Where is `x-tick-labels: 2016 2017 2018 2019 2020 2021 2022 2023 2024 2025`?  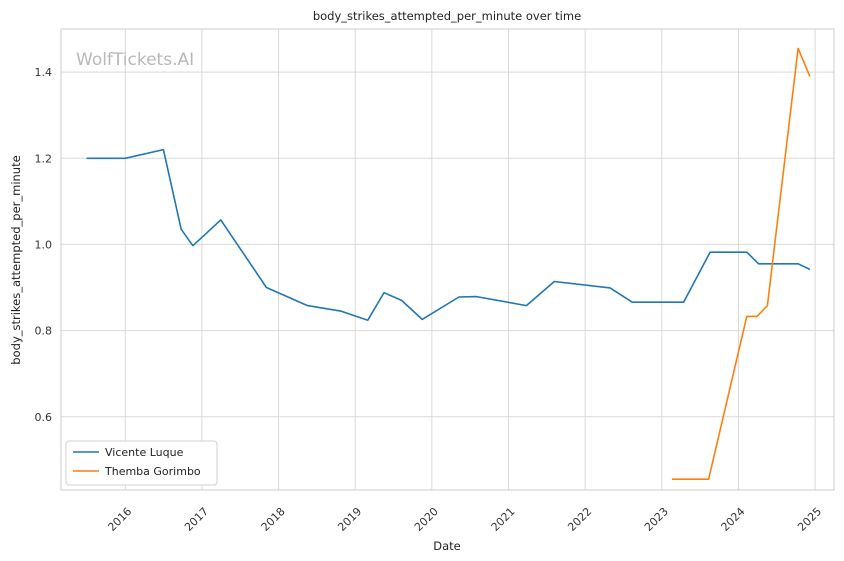 x-tick-labels: 2016 2017 2018 2019 2020 2021 2022 2023 2024 2025 is located at coordinates (464, 519).